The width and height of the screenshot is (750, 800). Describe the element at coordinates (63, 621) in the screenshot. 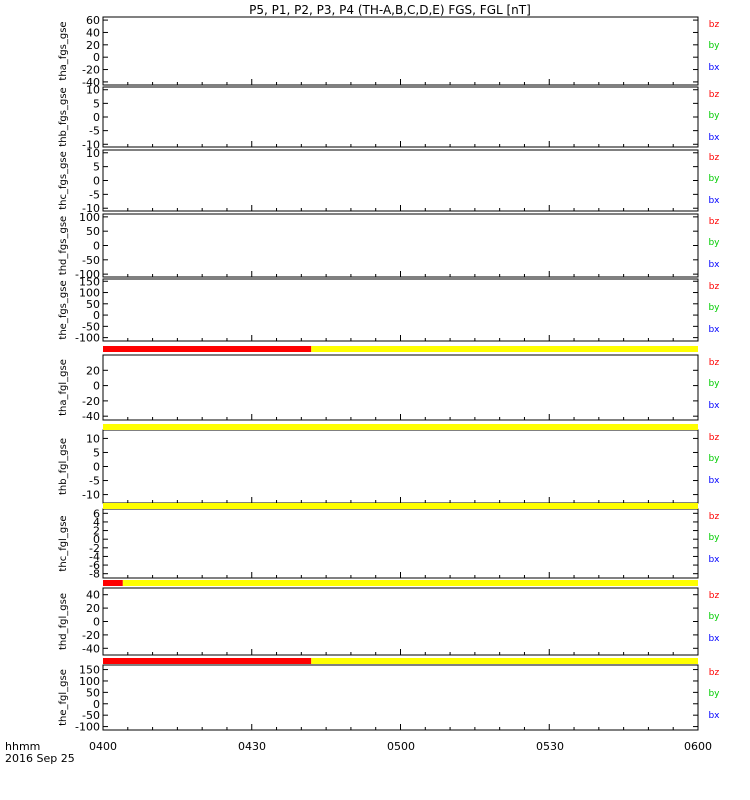

I see `y-axis-label: thd_fgl_gse` at that location.